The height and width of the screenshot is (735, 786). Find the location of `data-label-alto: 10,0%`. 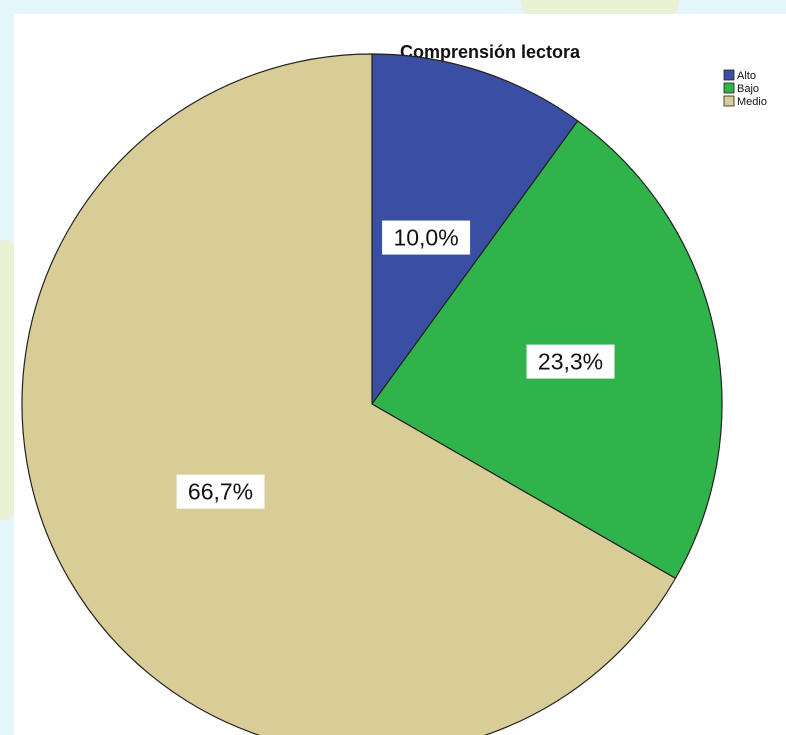

data-label-alto: 10,0% is located at coordinates (425, 238).